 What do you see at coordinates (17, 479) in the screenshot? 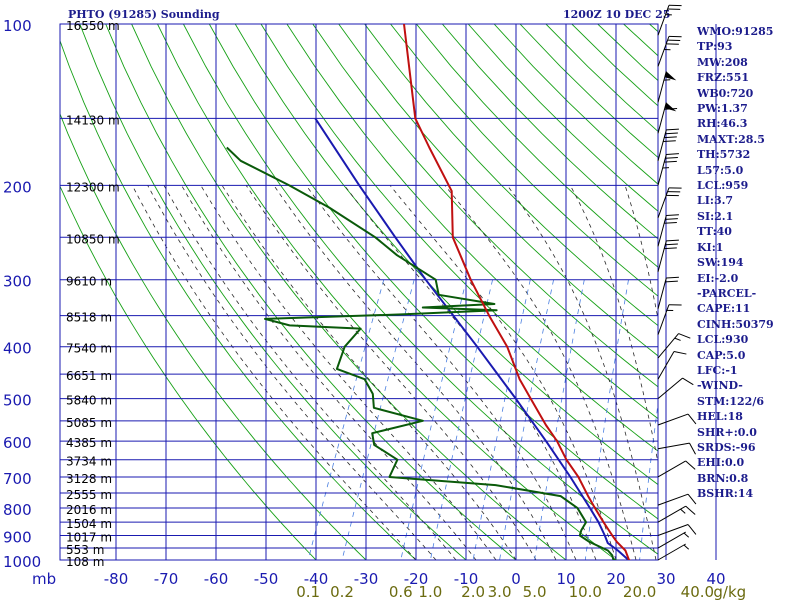
I see `pressure-tick-label: 700` at bounding box center [17, 479].